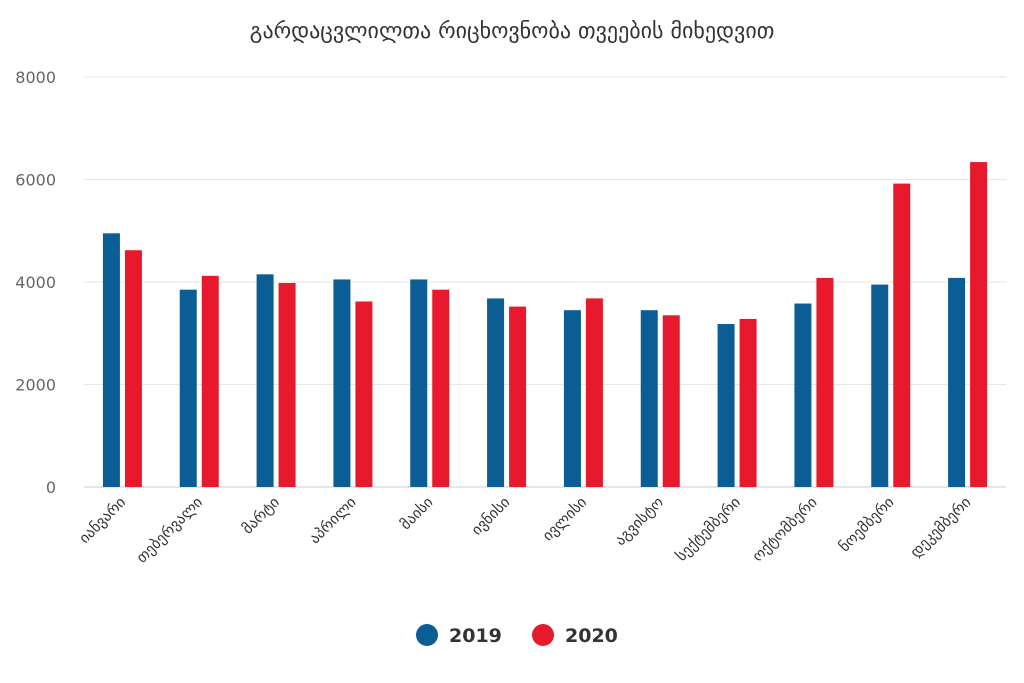 This screenshot has height=683, width=1024. What do you see at coordinates (170, 530) in the screenshot?
I see `x-tick-label: თებერვალი` at bounding box center [170, 530].